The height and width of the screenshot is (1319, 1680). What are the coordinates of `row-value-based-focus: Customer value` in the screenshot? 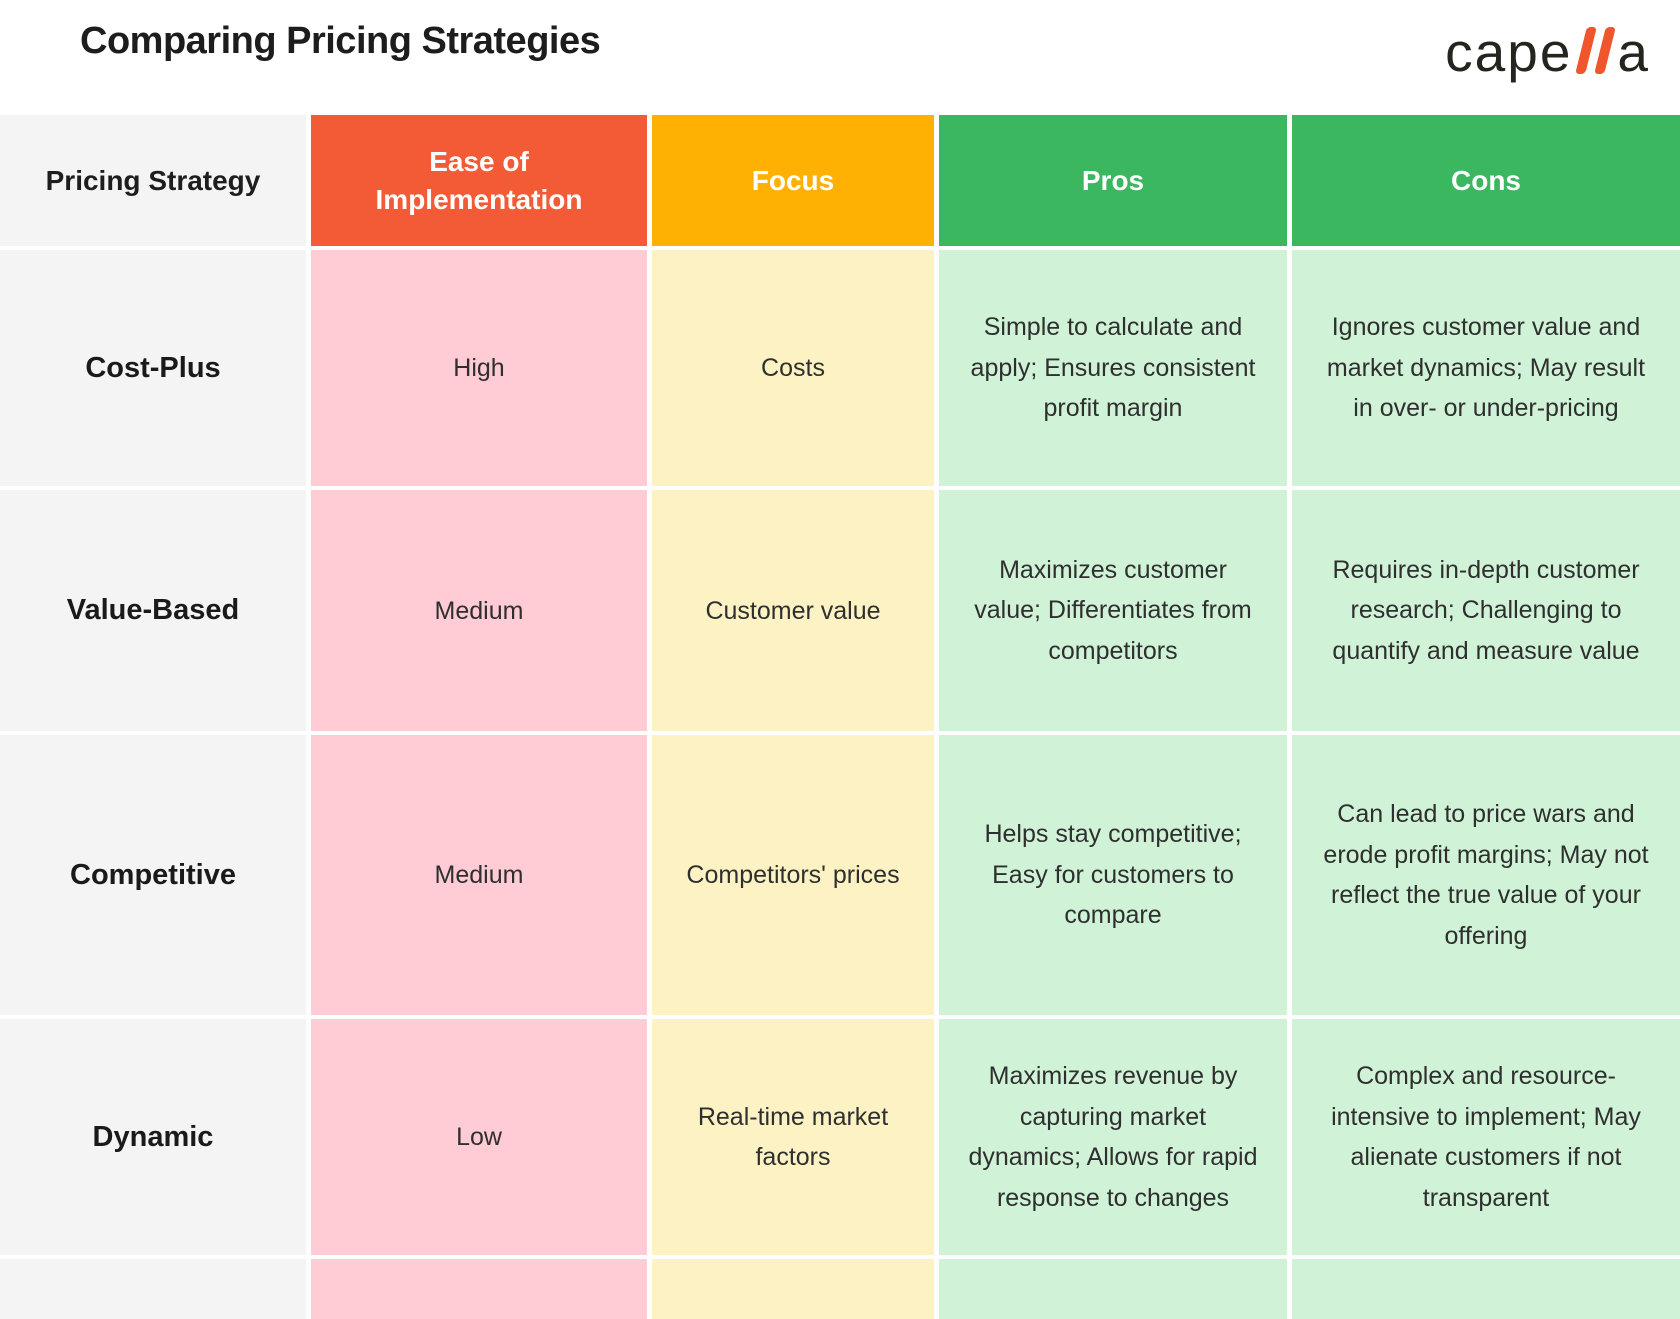 It's located at (793, 610).